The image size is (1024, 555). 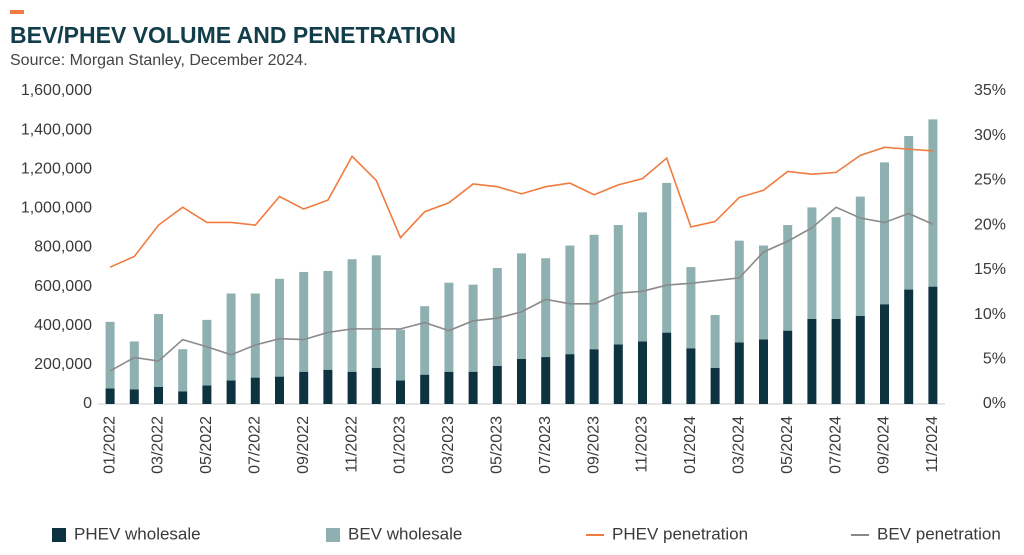 What do you see at coordinates (497, 445) in the screenshot?
I see `x-tick-label: 05/2023` at bounding box center [497, 445].